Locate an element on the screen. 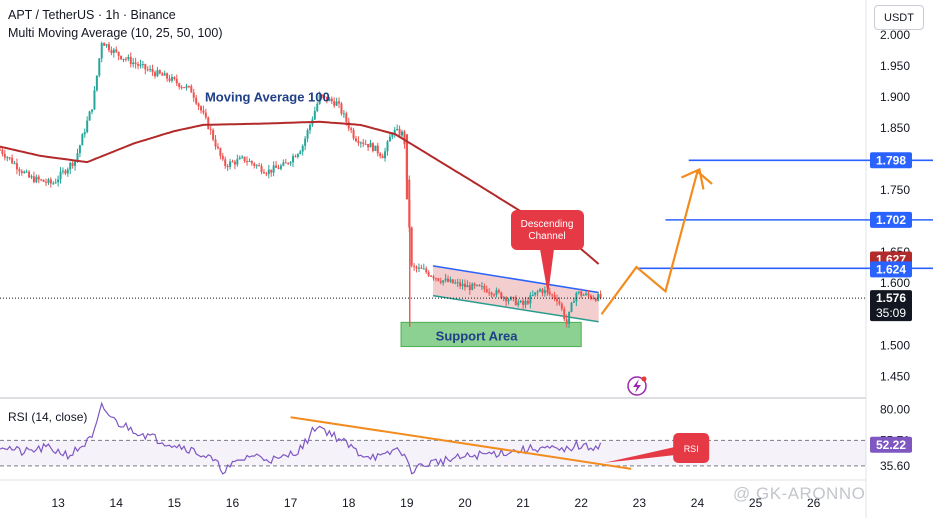 This screenshot has width=933, height=518. x-tick-label: 16 is located at coordinates (233, 503).